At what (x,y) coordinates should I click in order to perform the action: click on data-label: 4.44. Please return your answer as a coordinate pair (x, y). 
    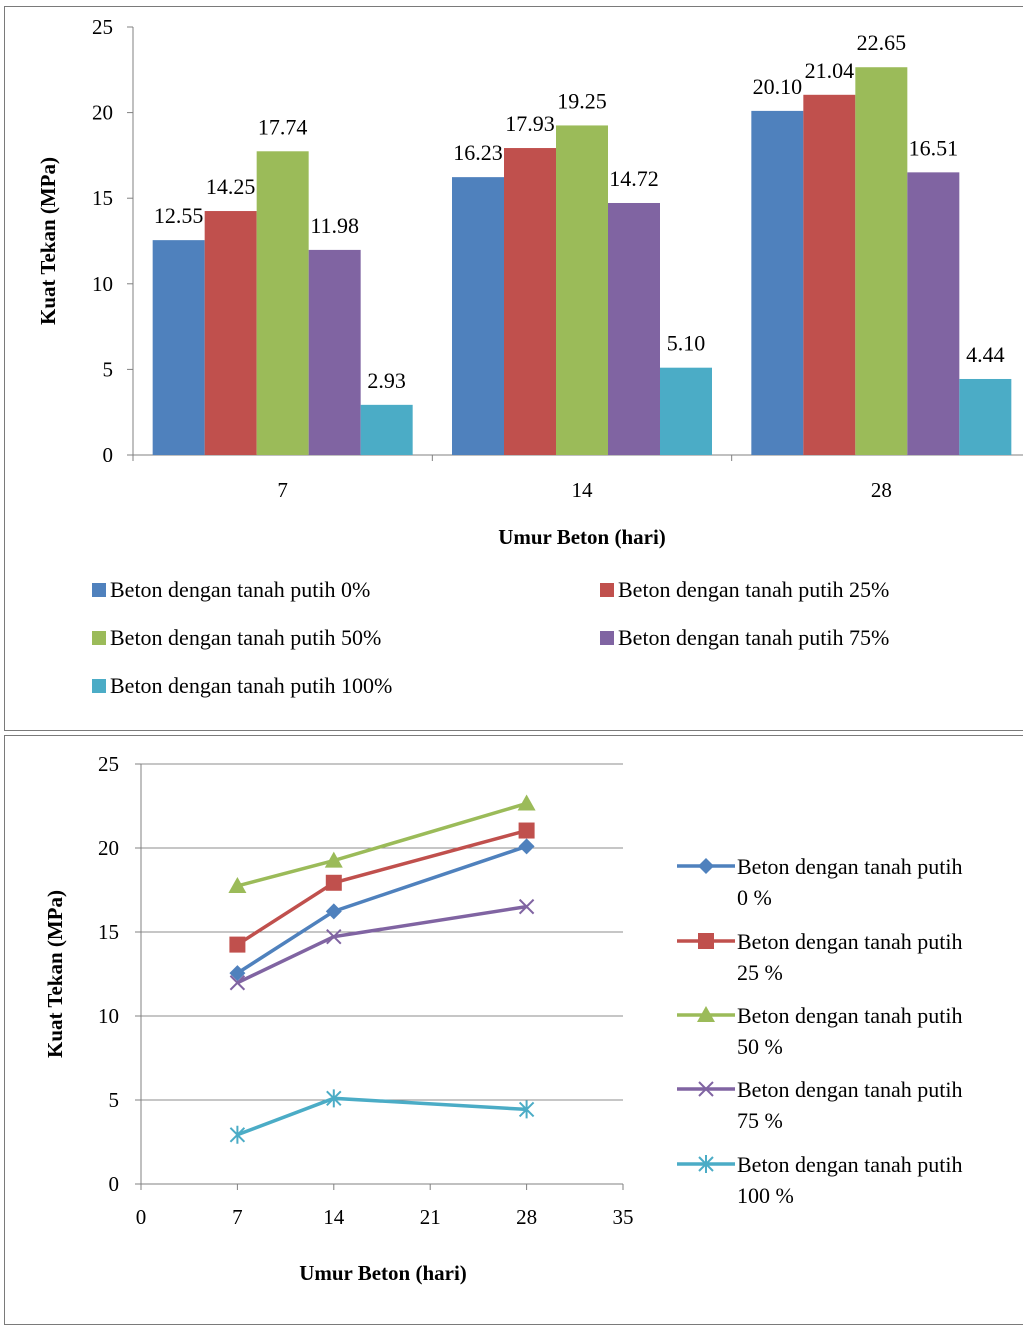
    Looking at the image, I should click on (985, 354).